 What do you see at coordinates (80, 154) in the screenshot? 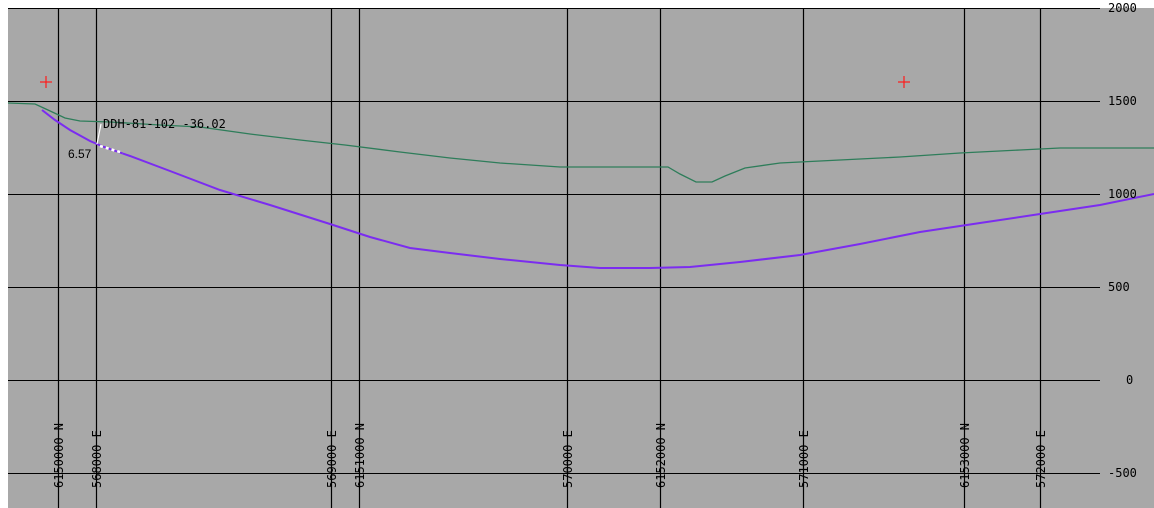
I see `intercept-label: 6.57` at bounding box center [80, 154].